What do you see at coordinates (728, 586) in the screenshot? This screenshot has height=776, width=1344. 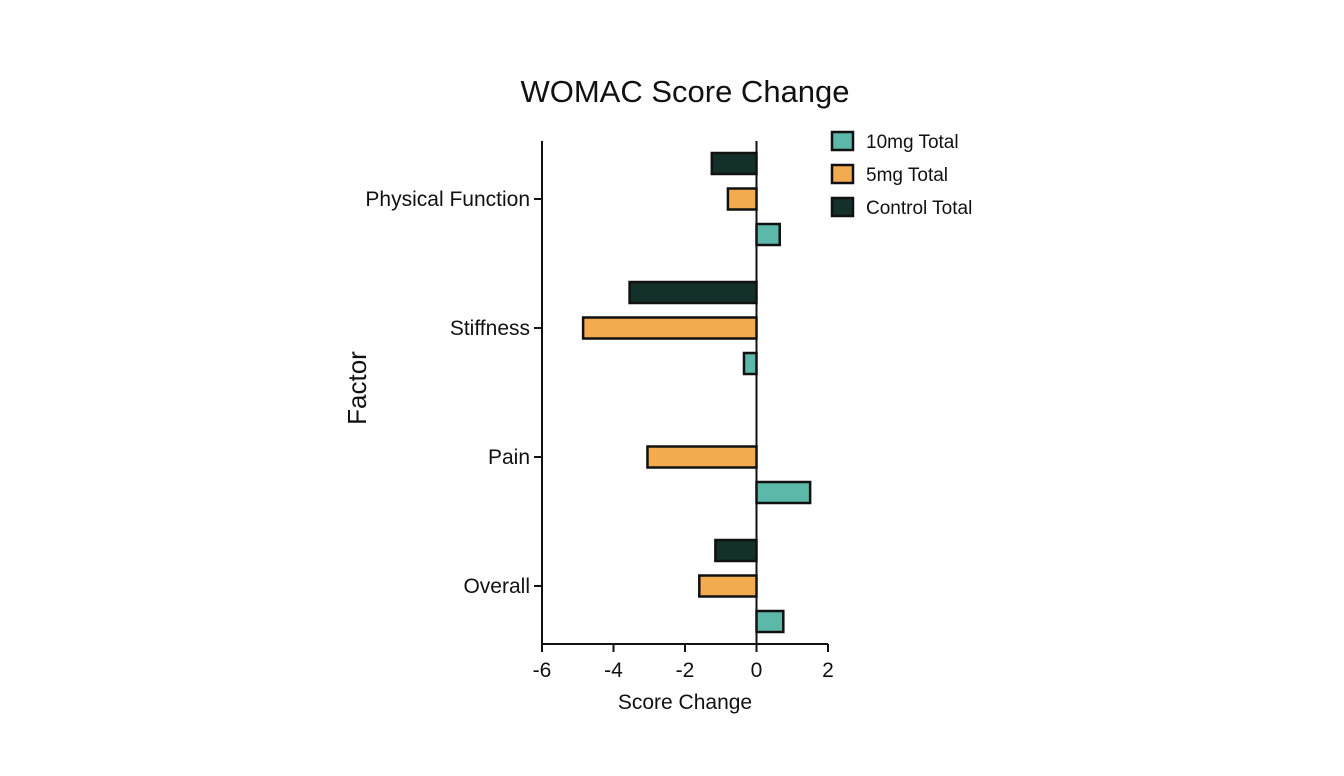 I see `bar-overall-5mg-total` at bounding box center [728, 586].